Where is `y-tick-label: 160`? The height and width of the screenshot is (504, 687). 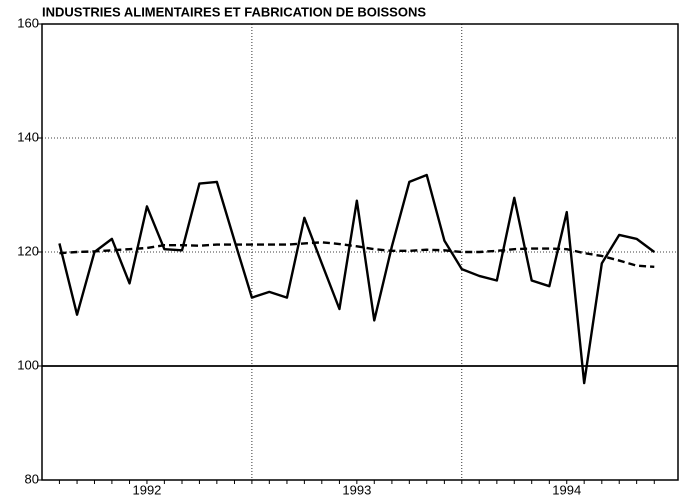 y-tick-label: 160 is located at coordinates (28, 22).